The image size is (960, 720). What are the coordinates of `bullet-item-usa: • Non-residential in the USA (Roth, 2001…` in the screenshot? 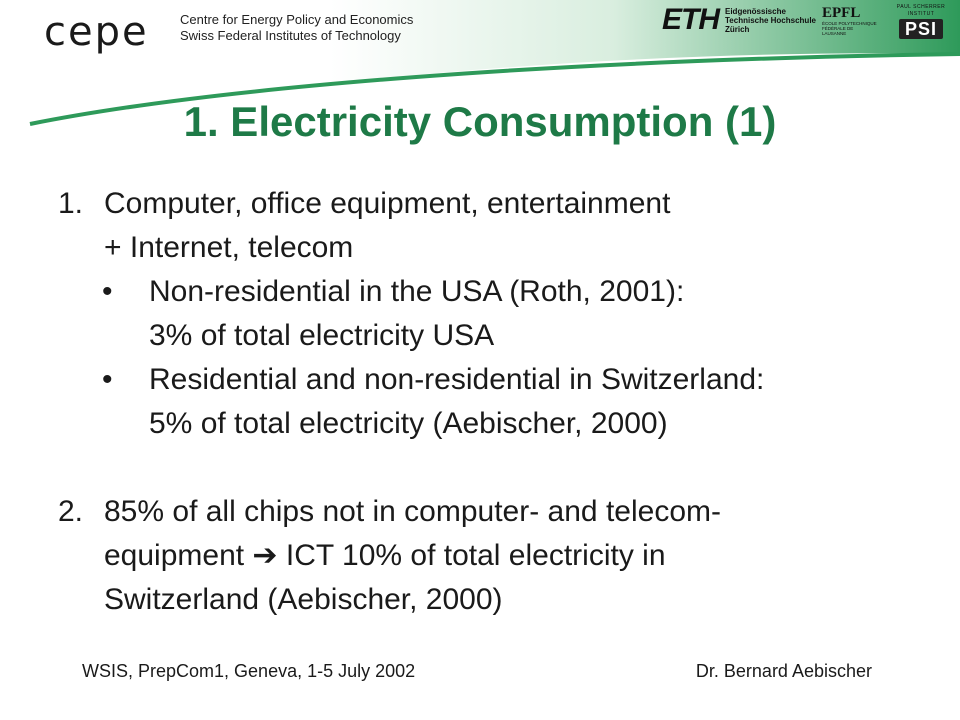 It's located at (498, 314).